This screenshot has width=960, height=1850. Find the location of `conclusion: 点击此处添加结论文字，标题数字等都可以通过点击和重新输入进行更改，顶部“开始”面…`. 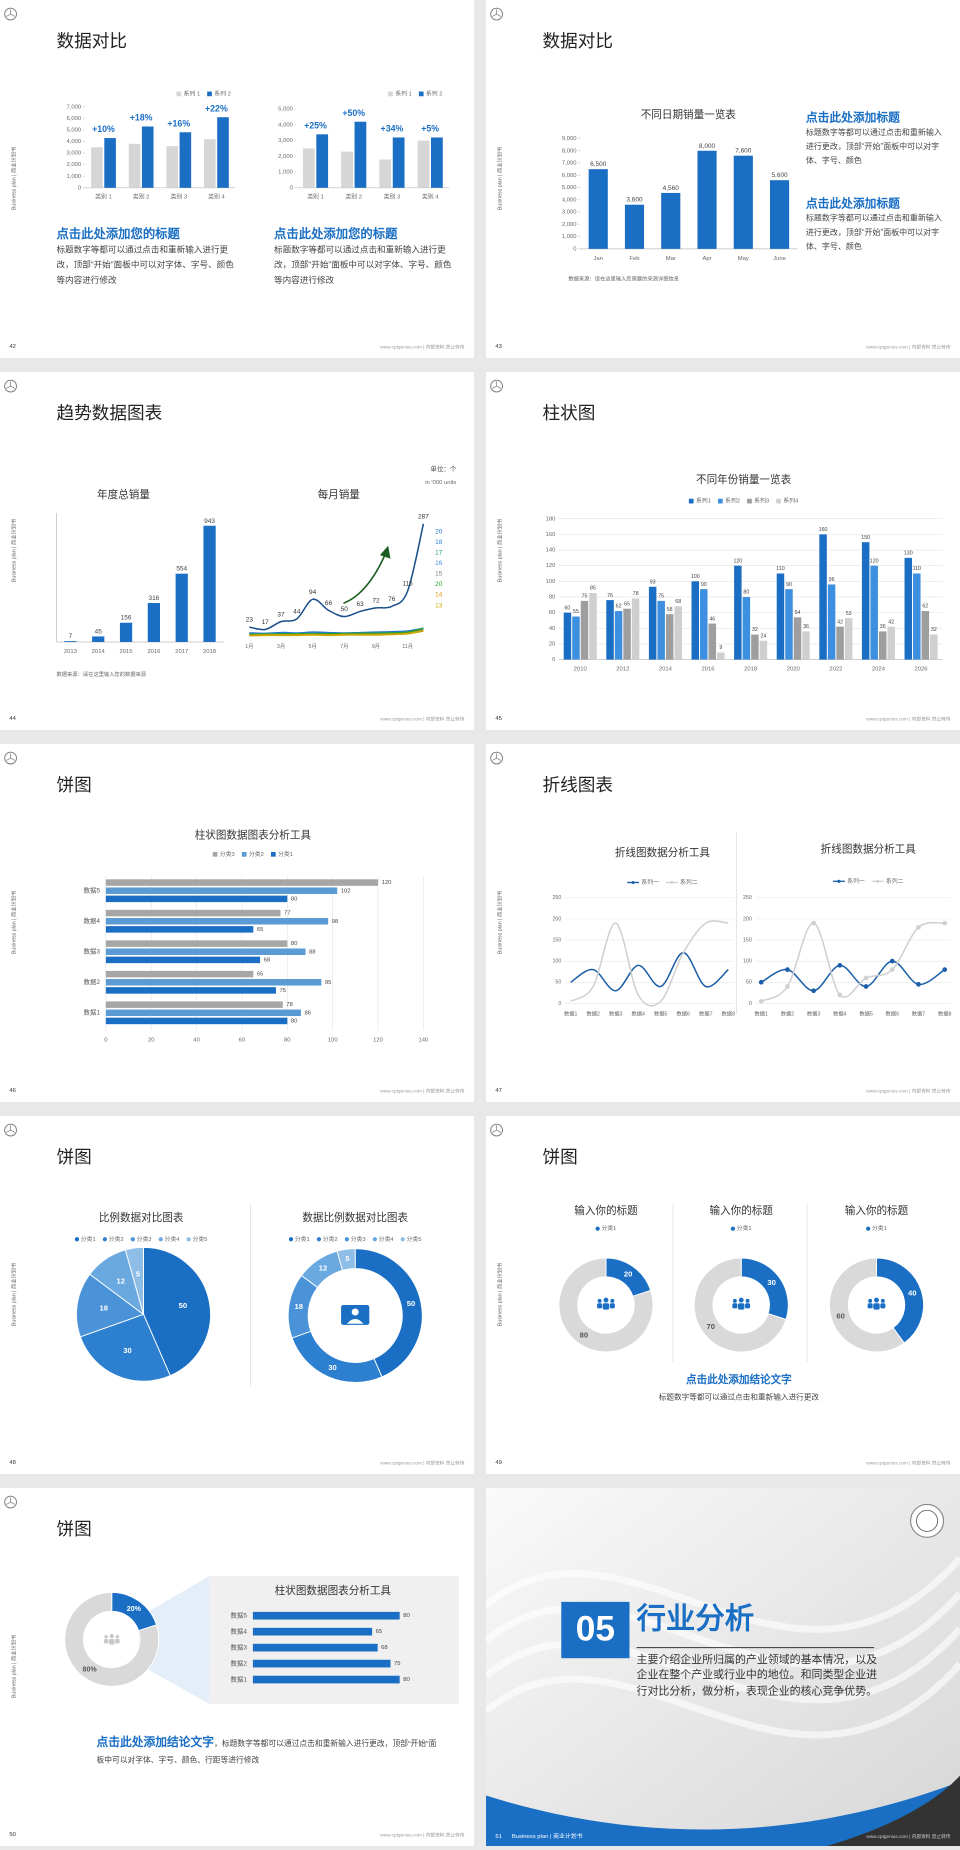

conclusion: 点击此处添加结论文字，标题数字等都可以通过点击和重新输入进行更改，顶部“开始”面… is located at coordinates (266, 1751).